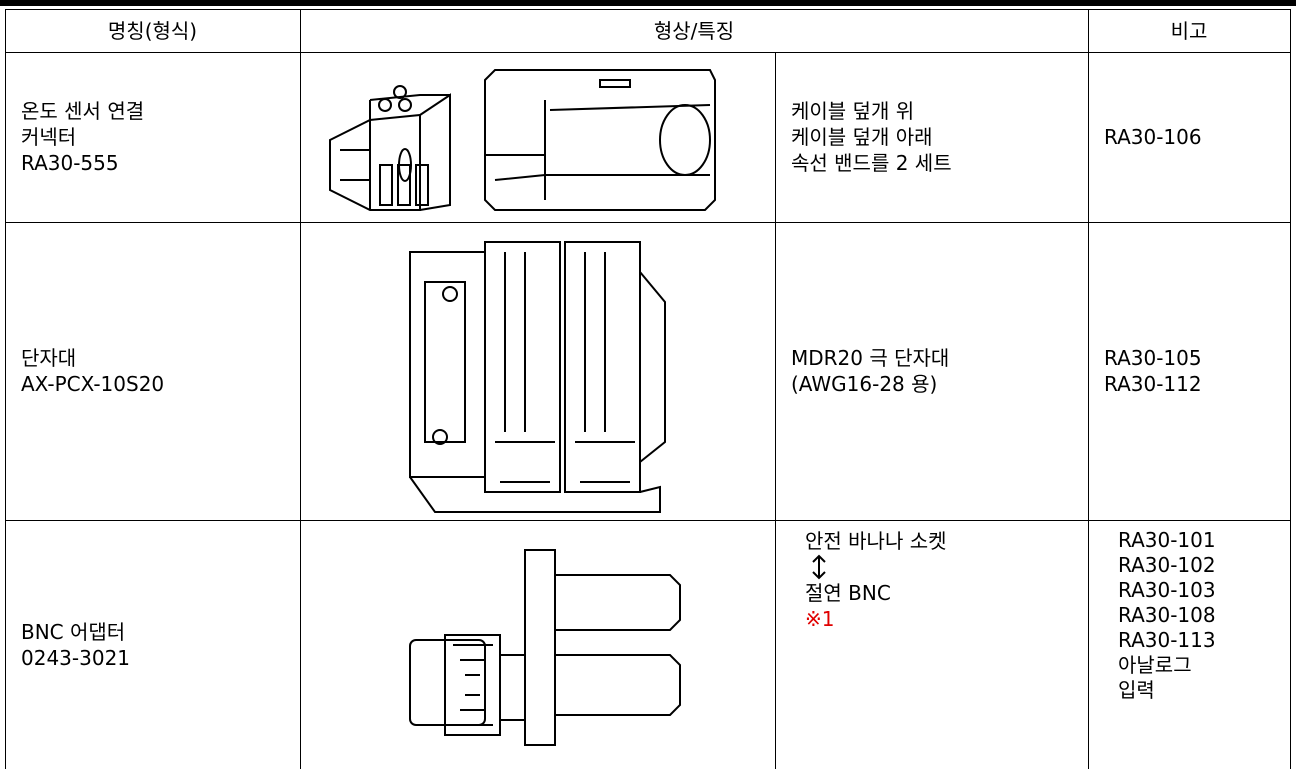  What do you see at coordinates (871, 163) in the screenshot?
I see `description-line: 속선 밴드를 2 세트` at bounding box center [871, 163].